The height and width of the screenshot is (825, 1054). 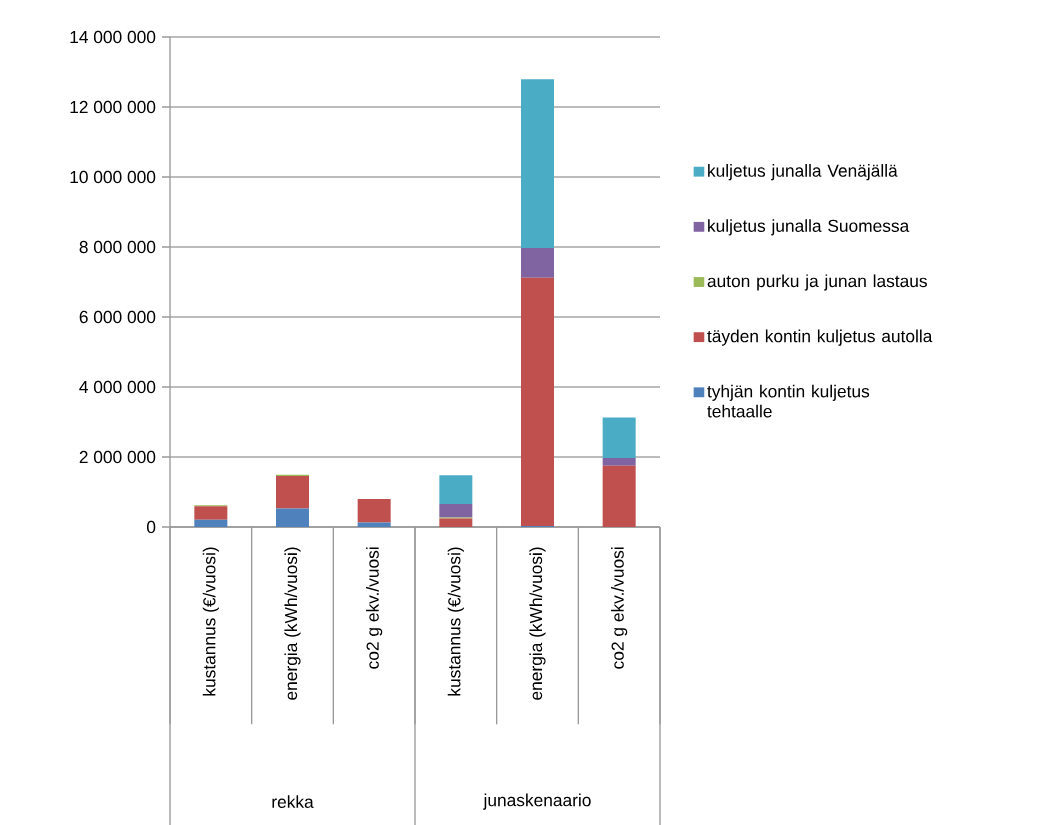 I want to click on y-tick-label: 2 000 000, so click(x=117, y=457).